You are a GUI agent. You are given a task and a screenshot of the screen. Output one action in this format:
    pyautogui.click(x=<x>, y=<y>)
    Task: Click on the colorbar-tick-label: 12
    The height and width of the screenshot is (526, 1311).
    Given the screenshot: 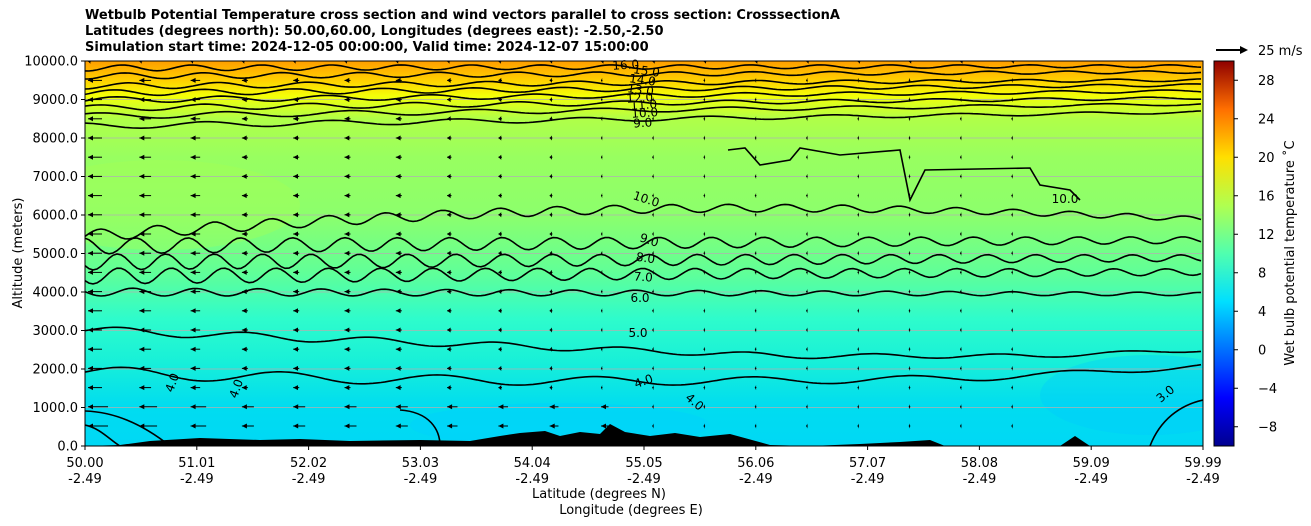 What is the action you would take?
    pyautogui.click(x=1266, y=235)
    